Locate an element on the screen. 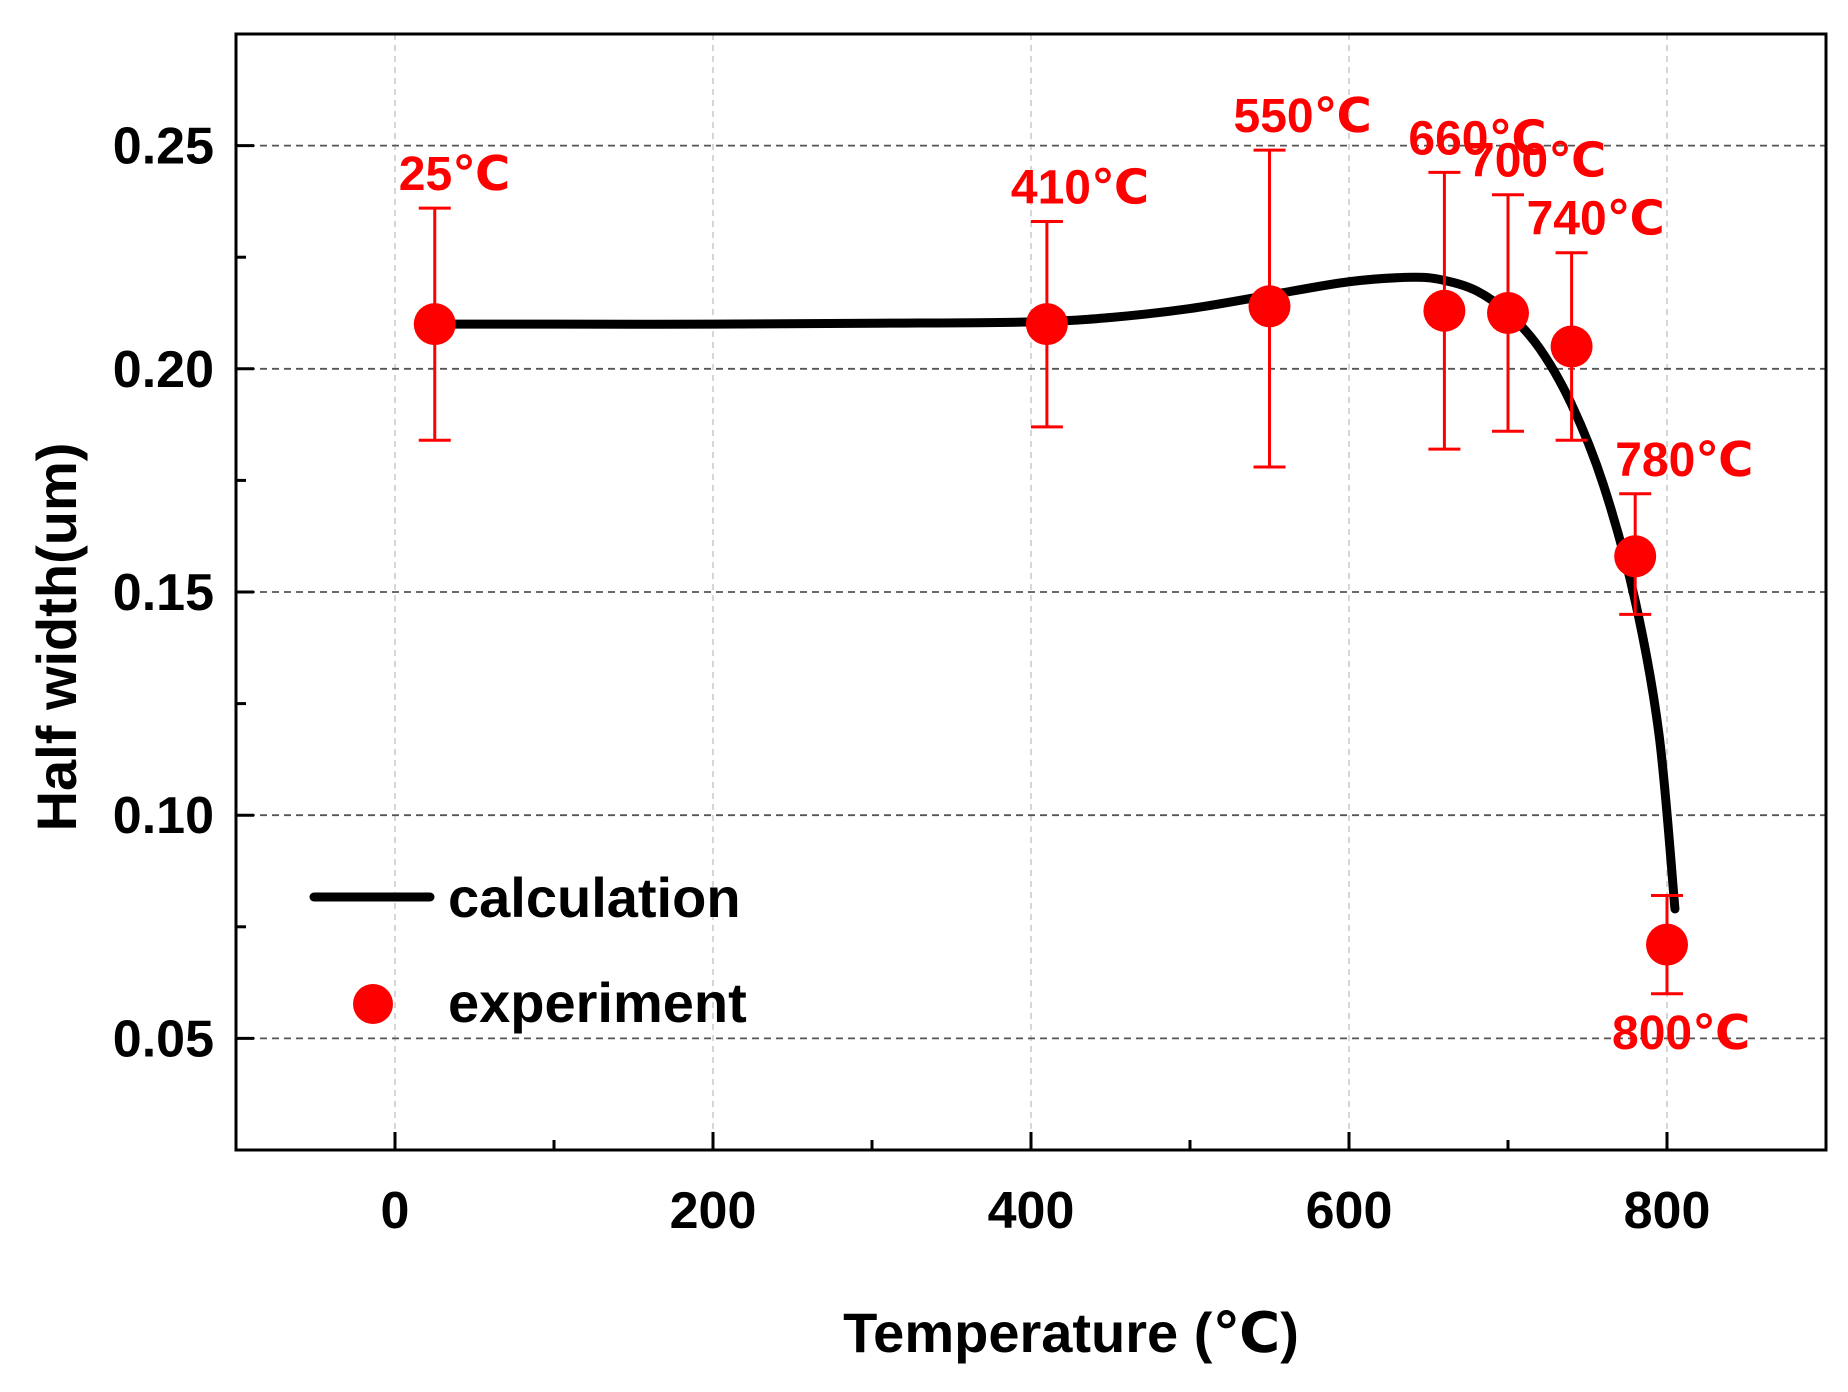 The width and height of the screenshot is (1848, 1392). point-label: 550℃ is located at coordinates (1303, 116).